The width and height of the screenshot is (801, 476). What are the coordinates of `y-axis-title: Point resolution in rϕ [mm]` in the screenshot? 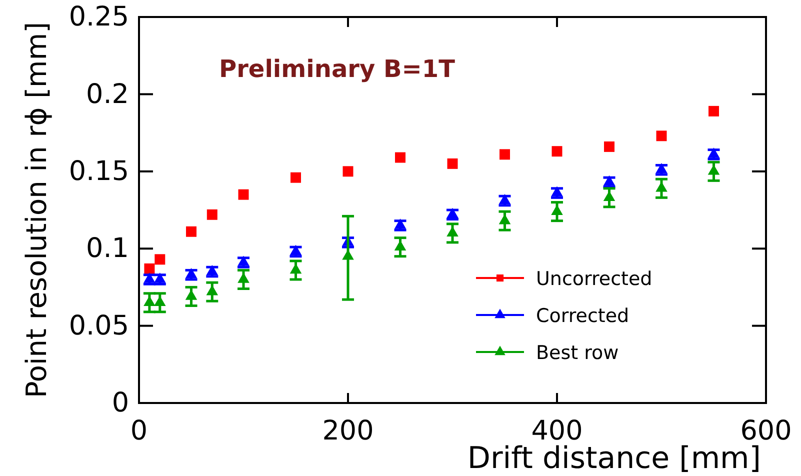 It's located at (36, 210).